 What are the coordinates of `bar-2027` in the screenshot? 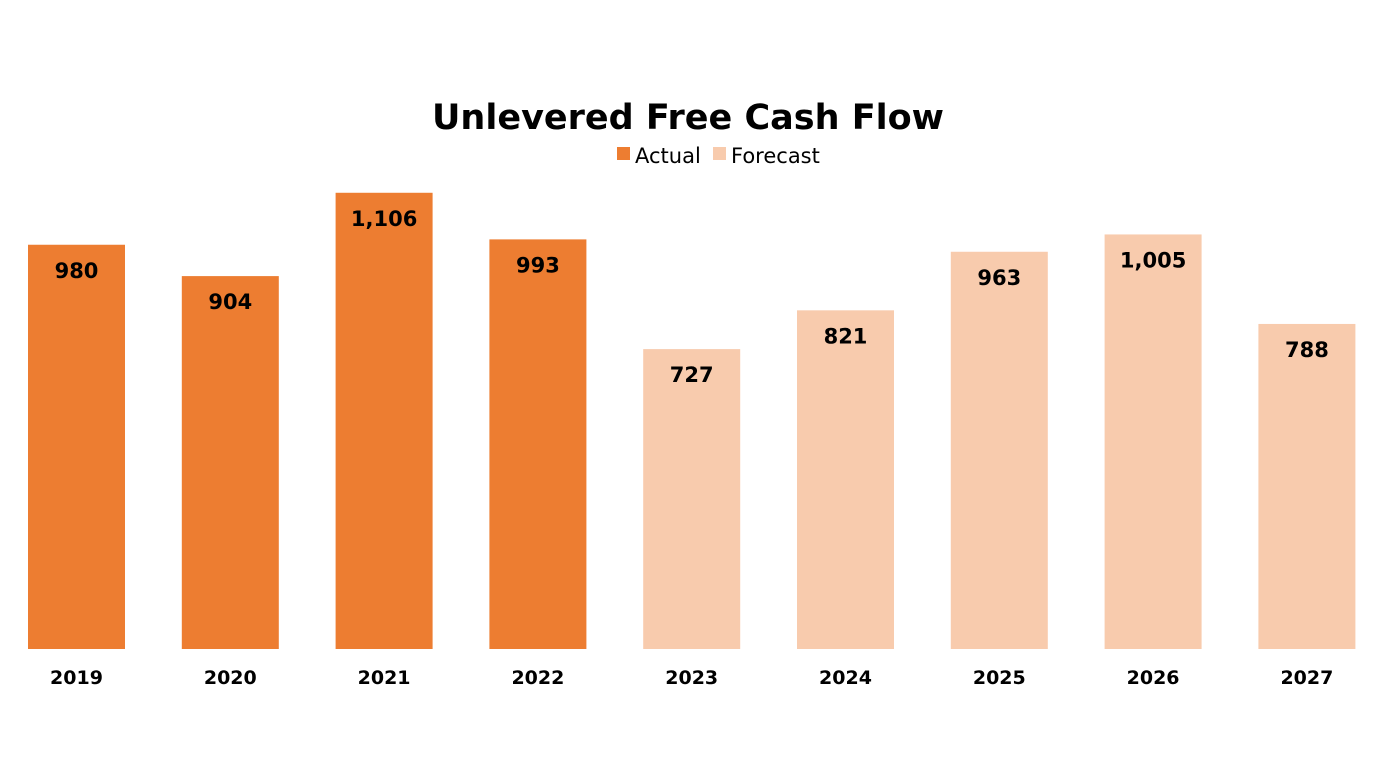 It's located at (1307, 486).